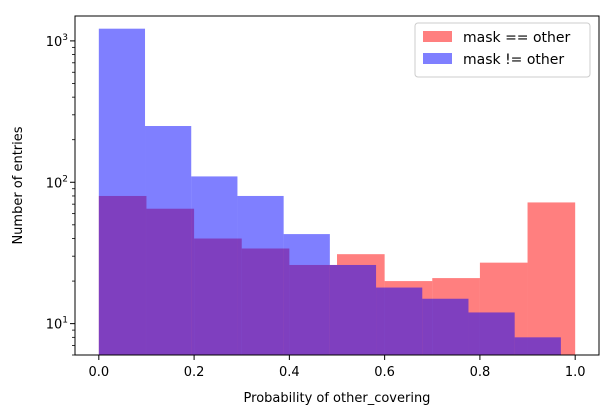  I want to click on y-axis-label: Number of entries, so click(18, 185).